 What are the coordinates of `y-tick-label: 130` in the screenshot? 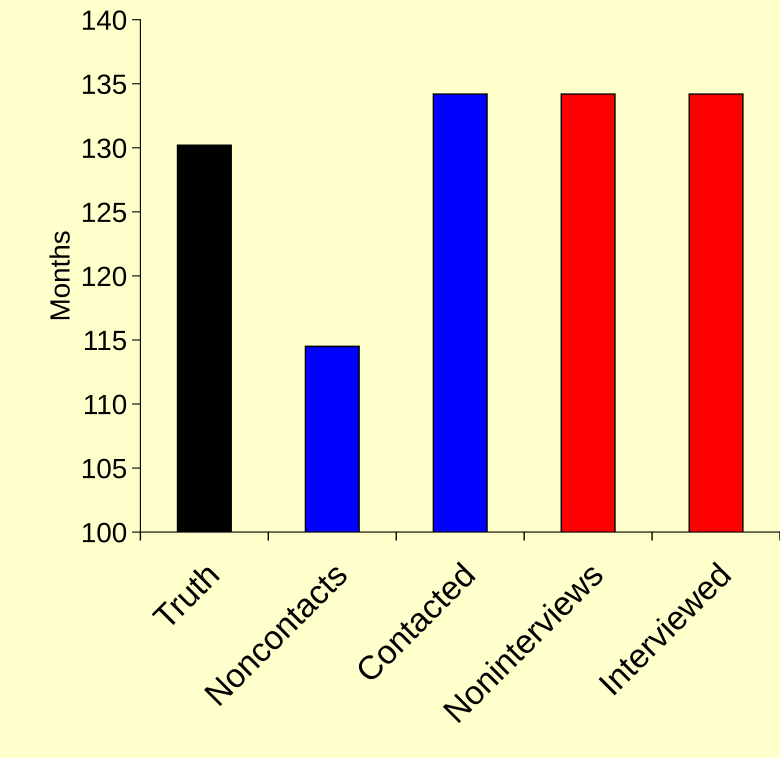 It's located at (104, 148).